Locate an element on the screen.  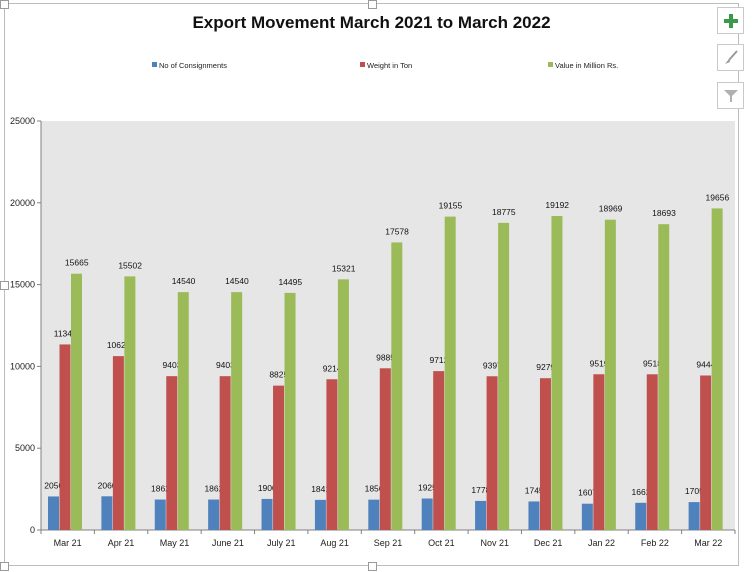
data-label: 18693 is located at coordinates (664, 213).